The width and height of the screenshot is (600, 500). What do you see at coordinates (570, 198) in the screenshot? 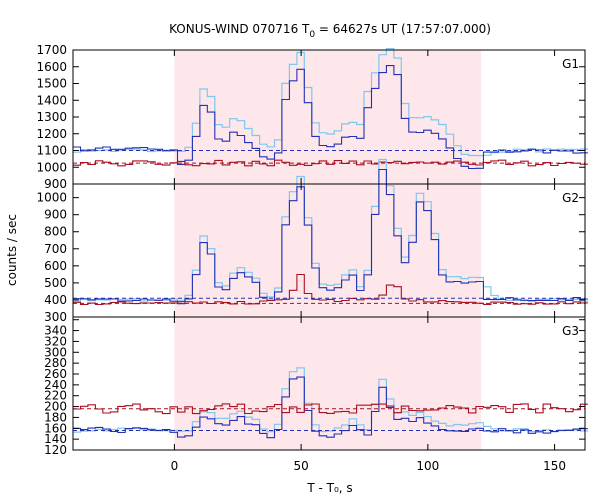
I see `panel-label: G2` at bounding box center [570, 198].